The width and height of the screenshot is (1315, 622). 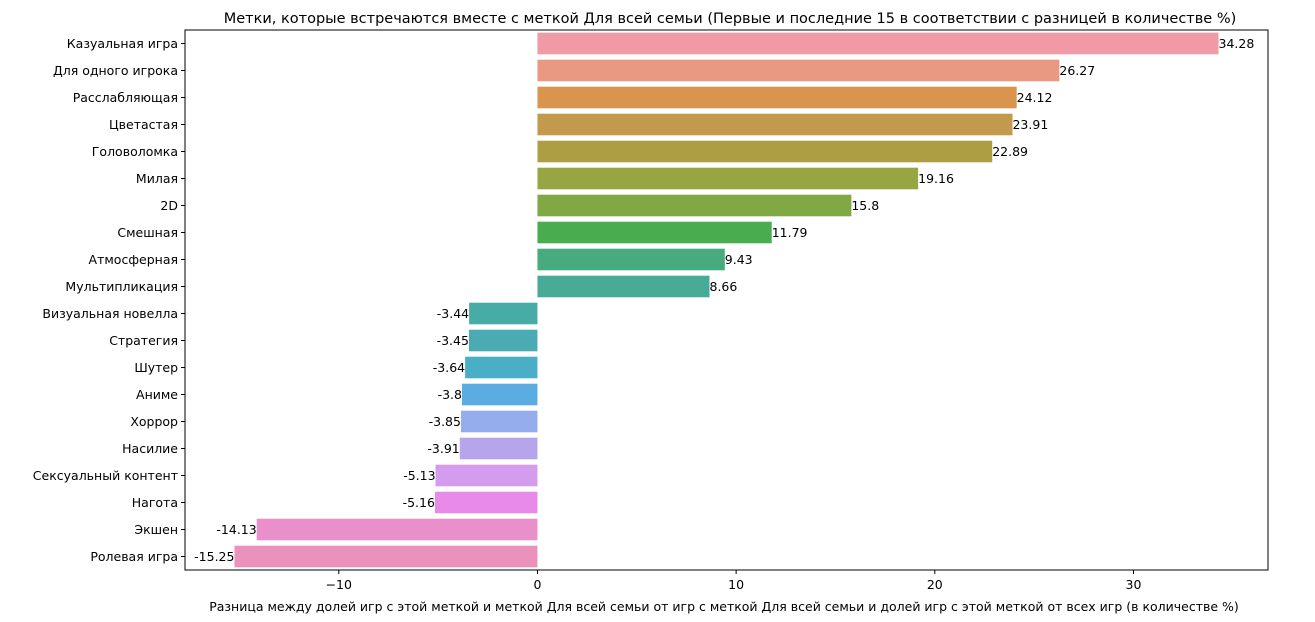 What do you see at coordinates (736, 584) in the screenshot?
I see `x-tick-label: 10` at bounding box center [736, 584].